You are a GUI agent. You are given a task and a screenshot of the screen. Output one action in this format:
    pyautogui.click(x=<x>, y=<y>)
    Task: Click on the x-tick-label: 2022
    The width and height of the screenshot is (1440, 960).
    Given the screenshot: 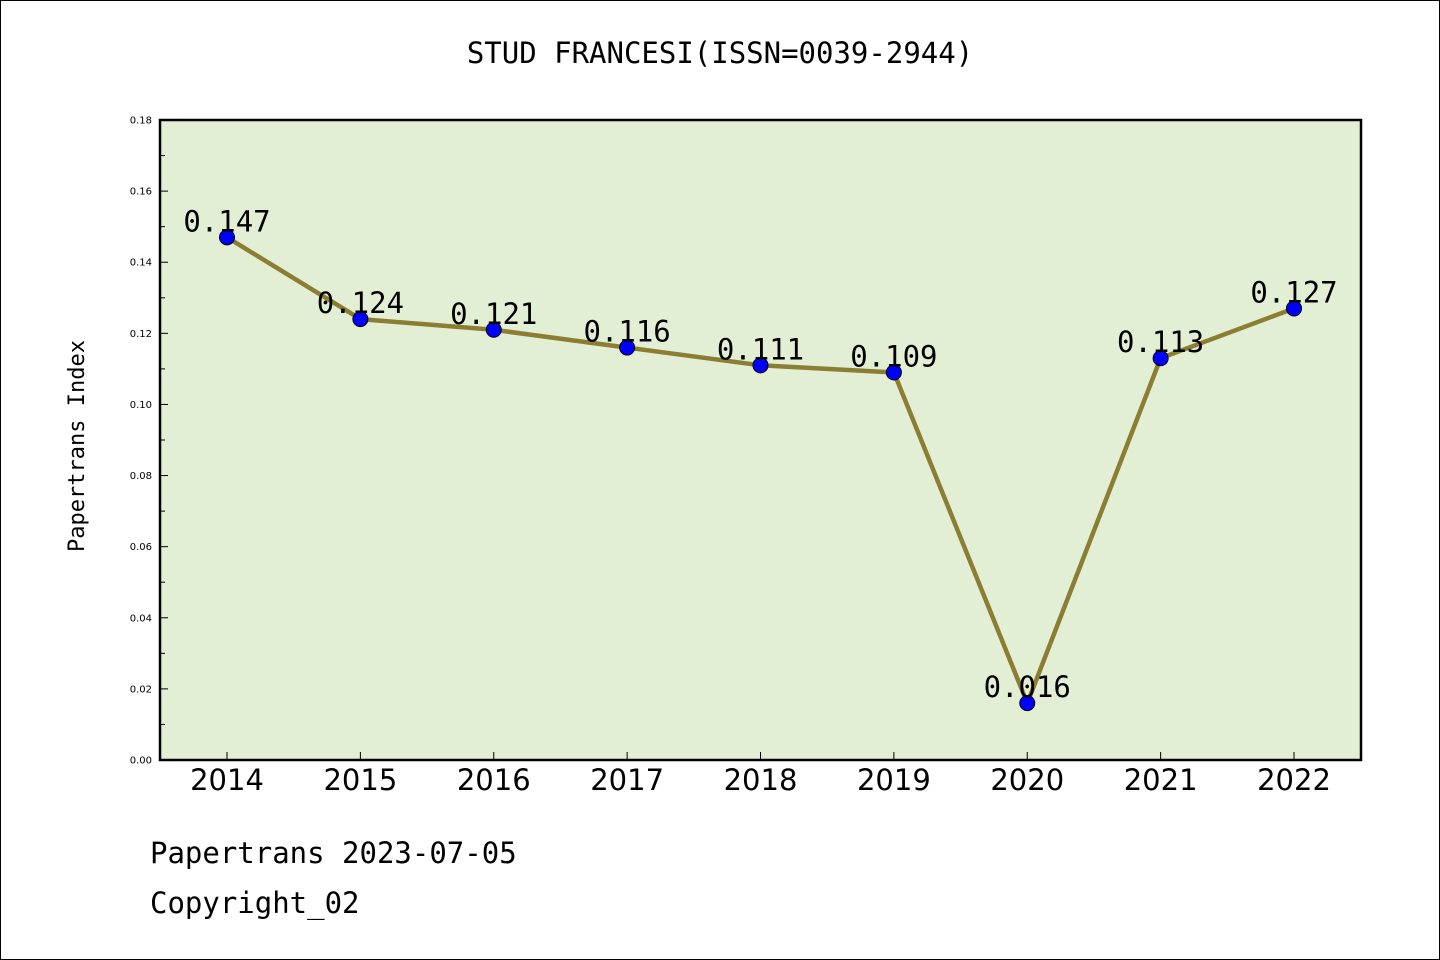 What is the action you would take?
    pyautogui.click(x=1294, y=780)
    